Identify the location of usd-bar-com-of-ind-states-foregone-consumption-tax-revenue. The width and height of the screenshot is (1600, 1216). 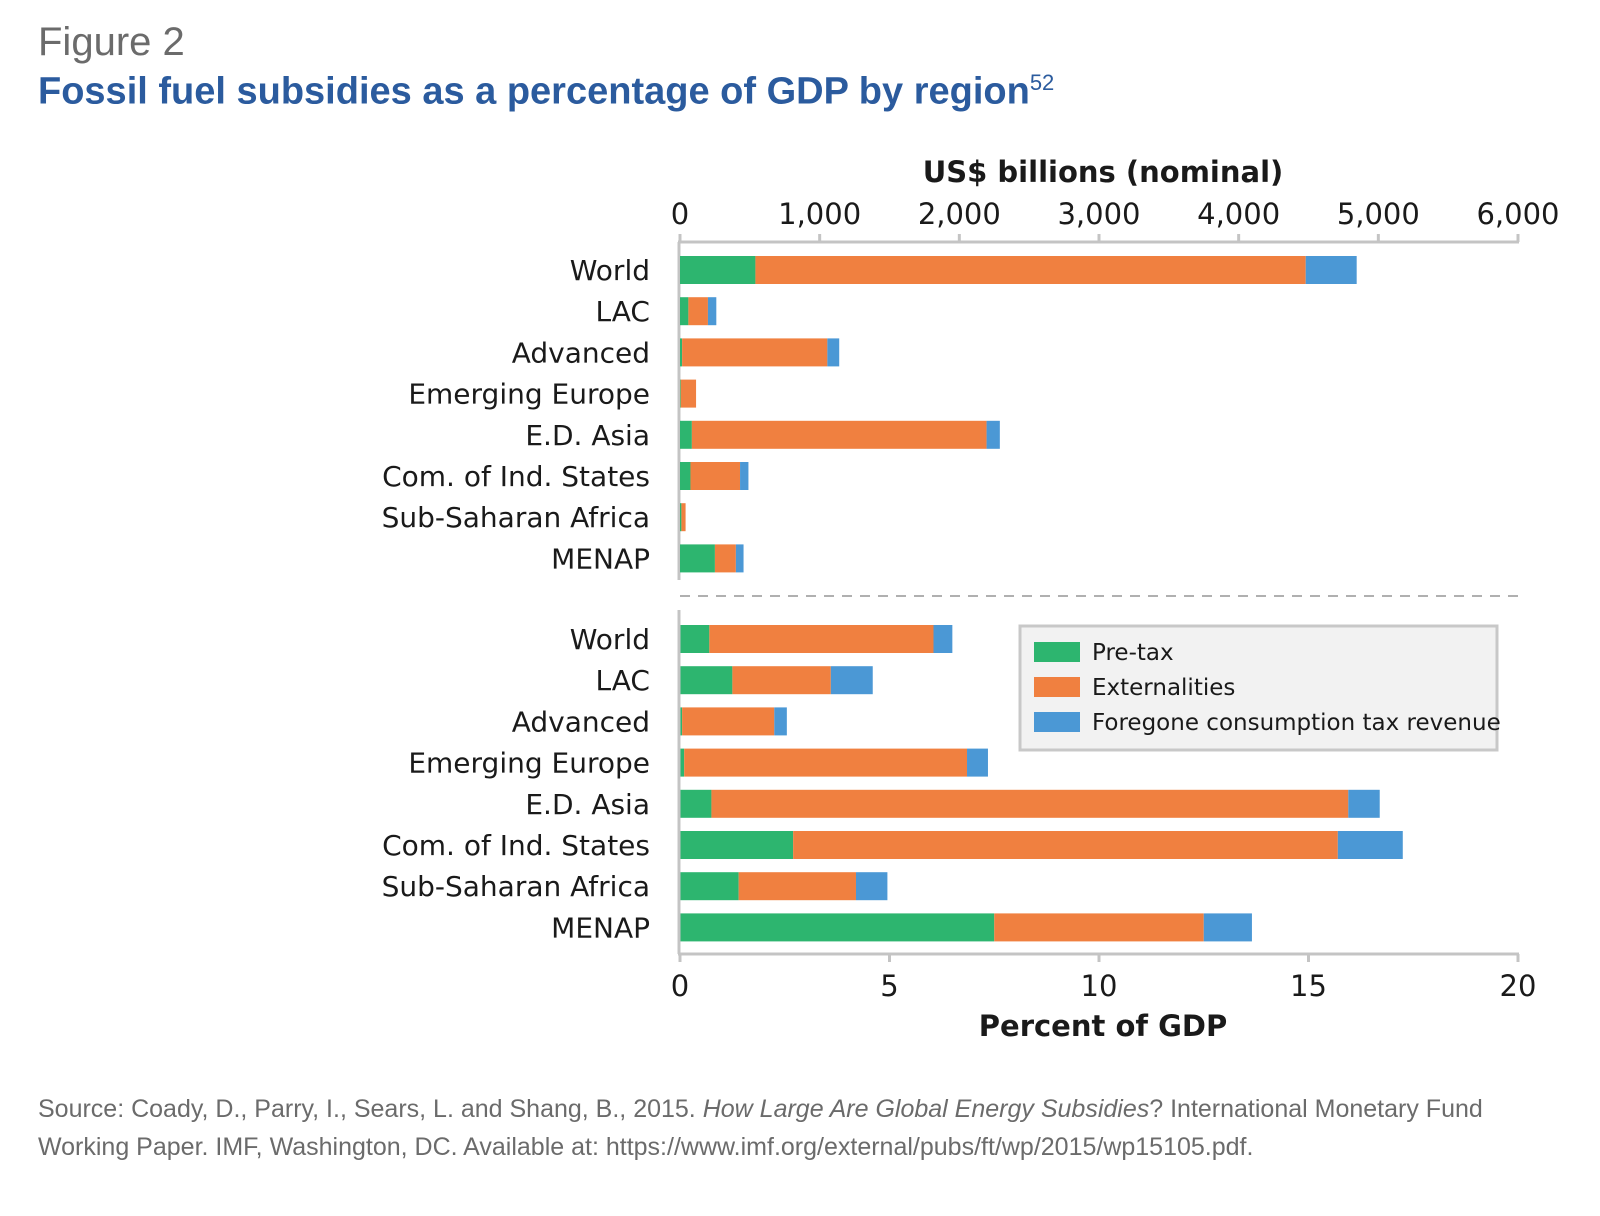
(744, 476).